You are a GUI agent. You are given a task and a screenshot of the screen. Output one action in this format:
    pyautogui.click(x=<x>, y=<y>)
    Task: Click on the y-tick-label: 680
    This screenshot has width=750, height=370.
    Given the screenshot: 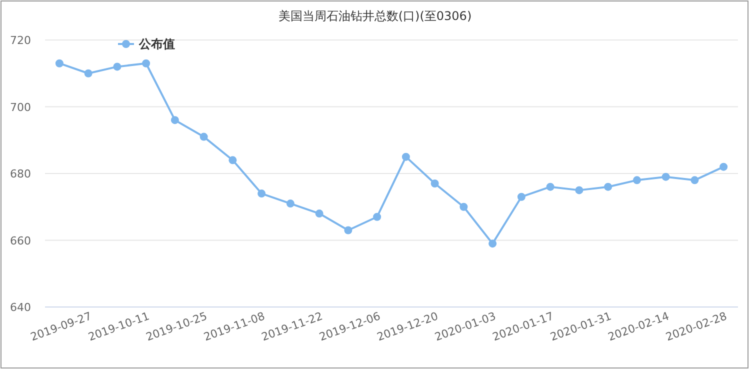 What is the action you would take?
    pyautogui.click(x=20, y=174)
    